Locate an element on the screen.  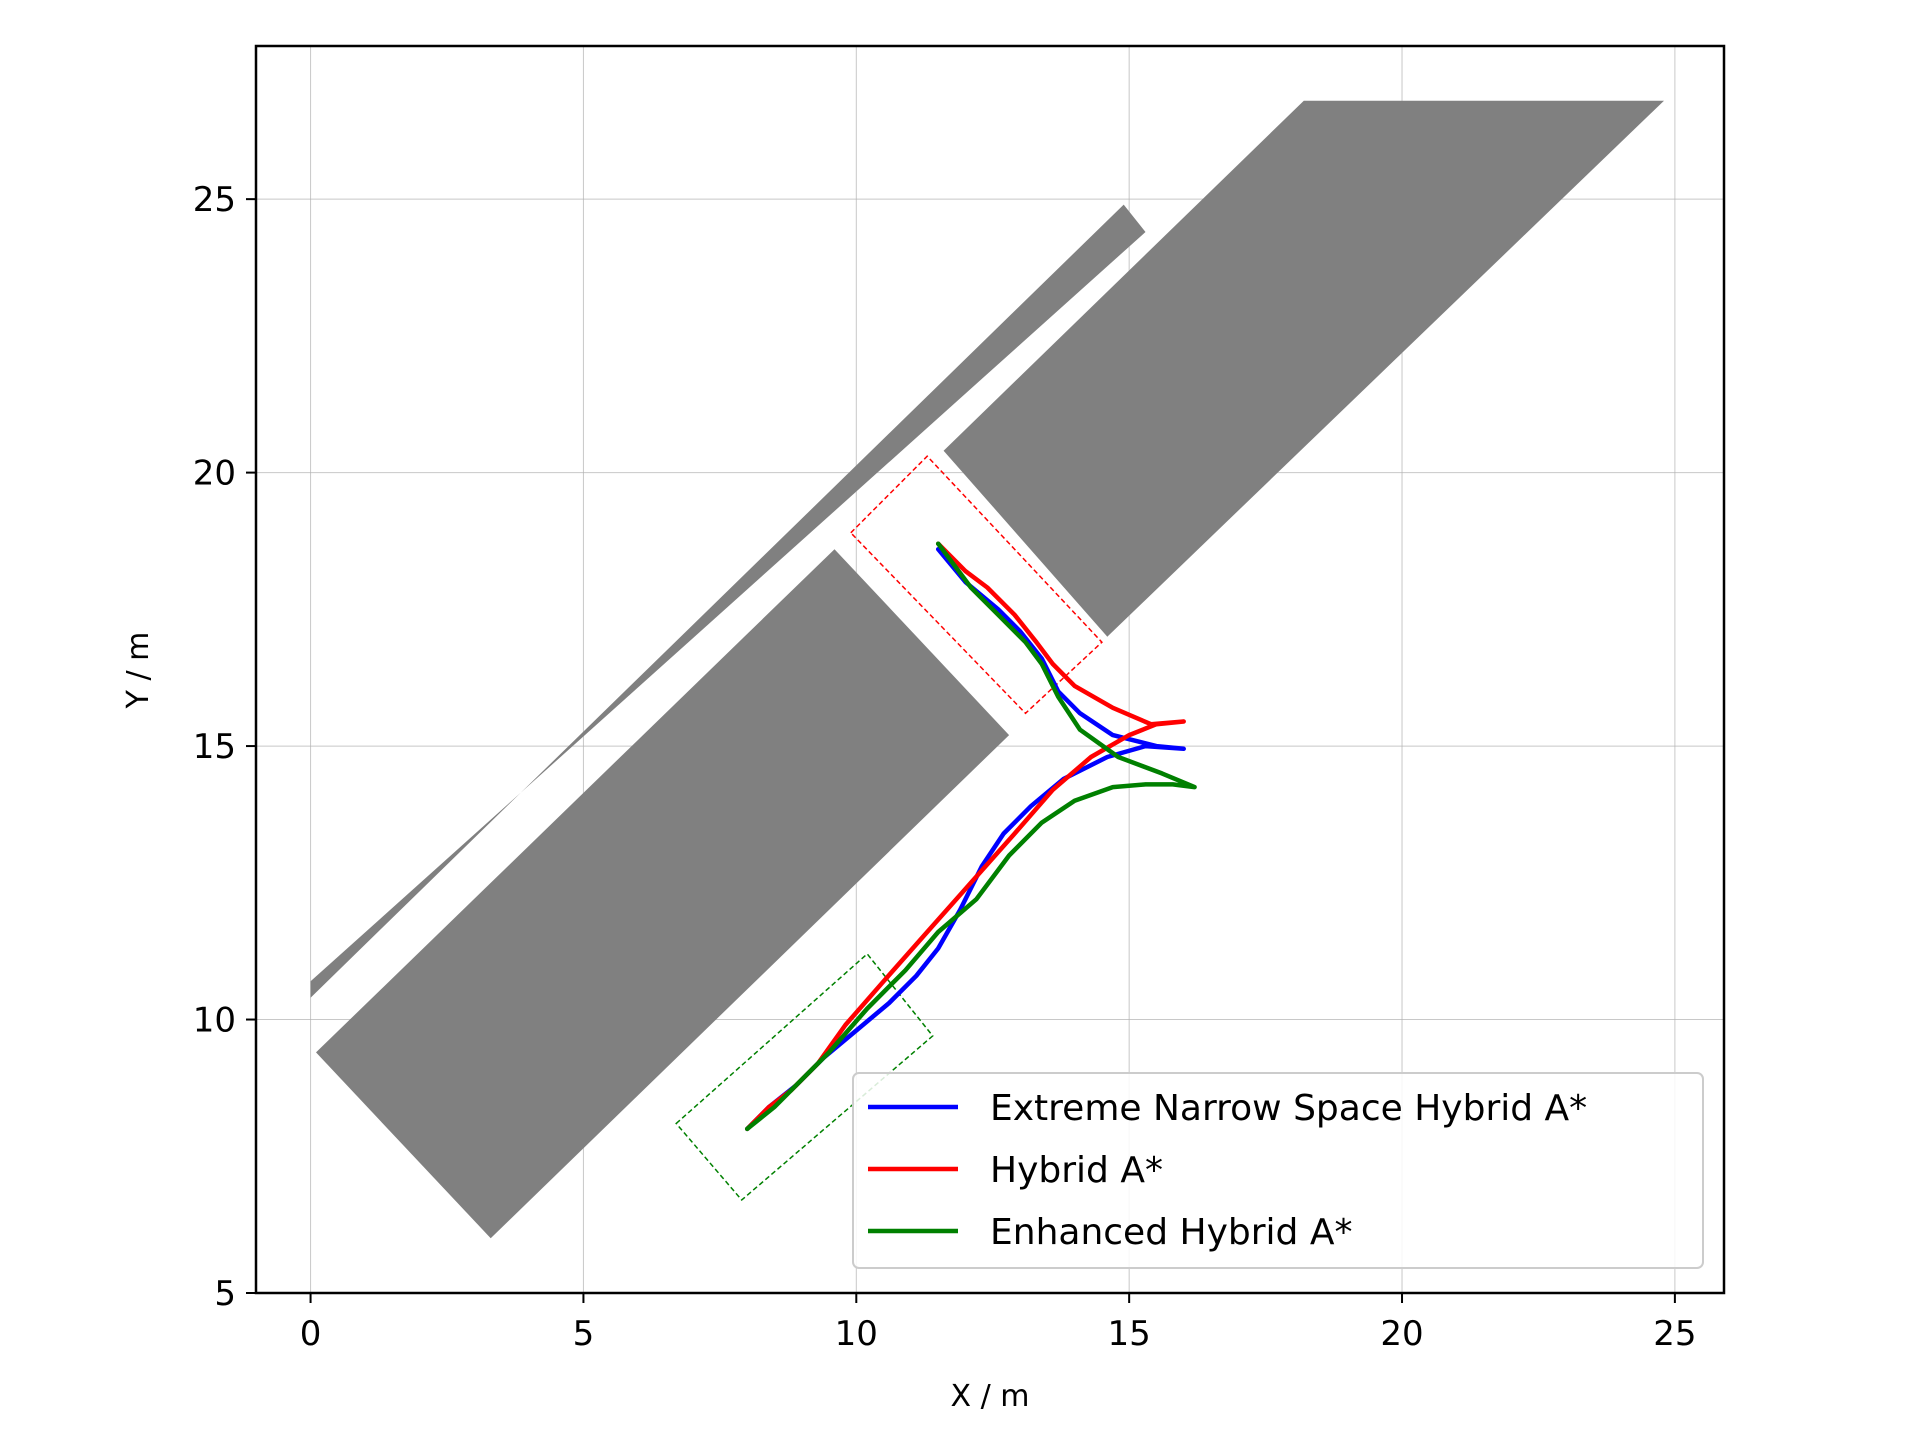
series-lines is located at coordinates (970, 836).